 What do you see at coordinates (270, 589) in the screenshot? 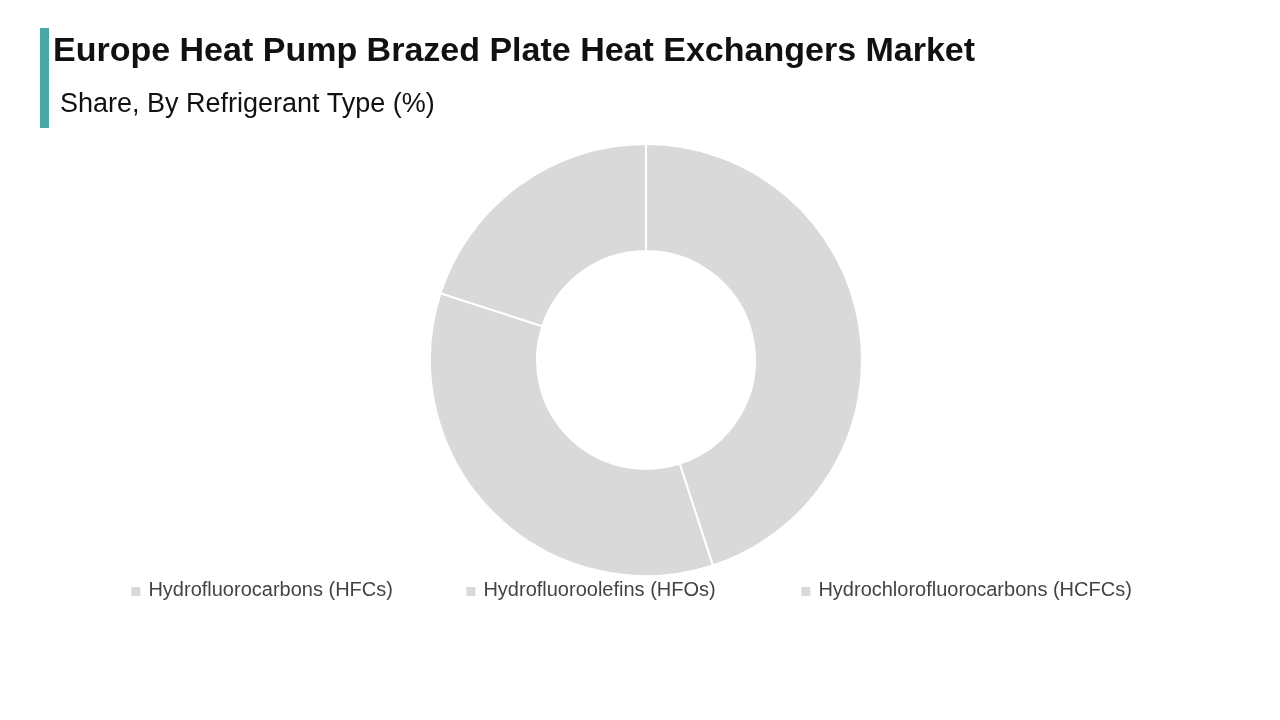
I see `legend-label: Hydrofluorocarbons (HFCs)` at bounding box center [270, 589].